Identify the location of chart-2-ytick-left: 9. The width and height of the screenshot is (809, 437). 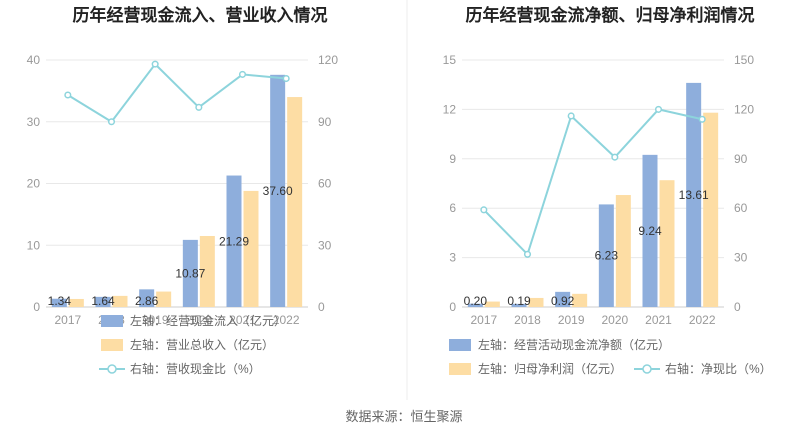
(452, 159).